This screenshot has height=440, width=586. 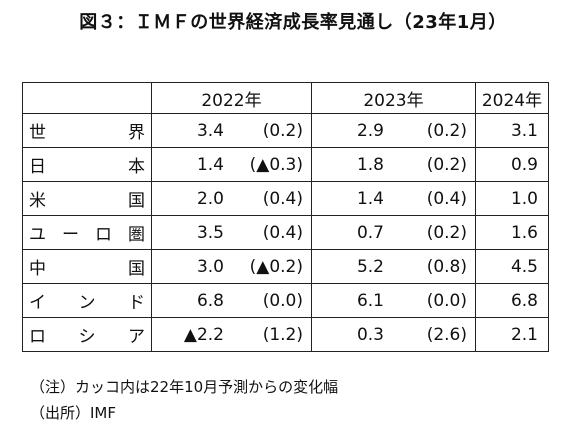 I want to click on region-label: 米国, so click(x=87, y=198).